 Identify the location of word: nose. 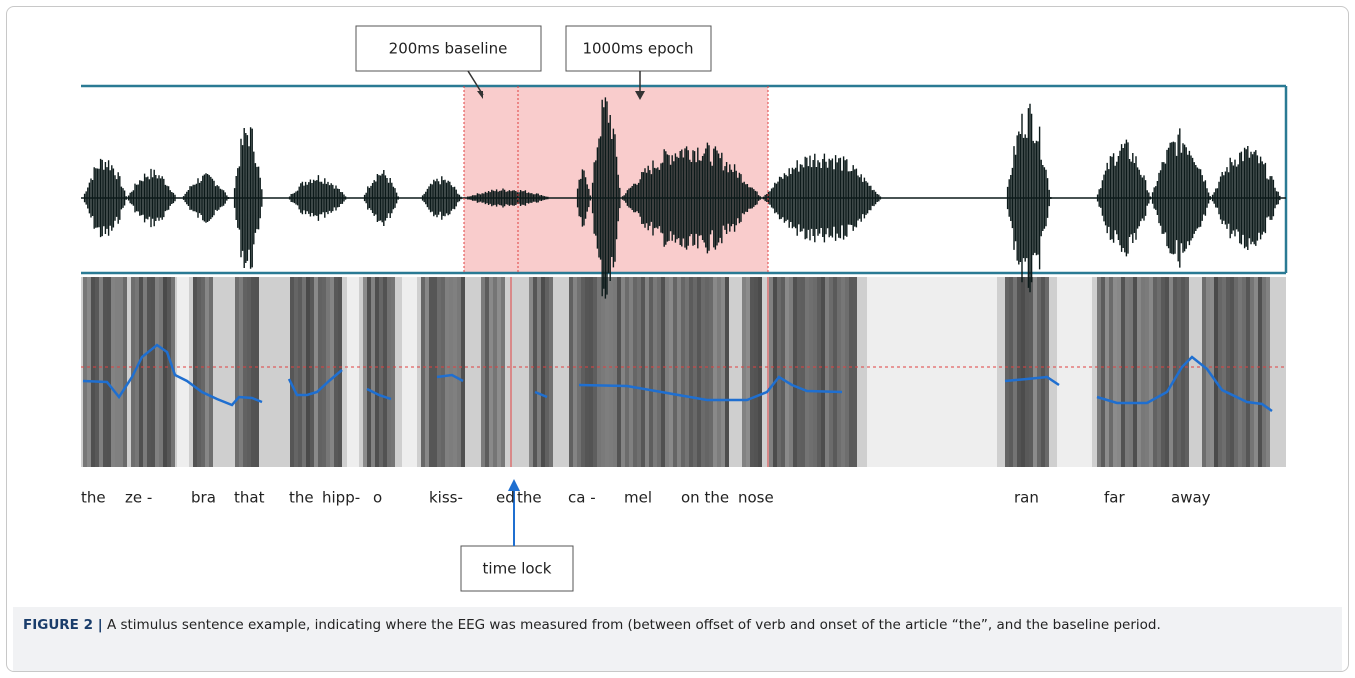
(756, 498).